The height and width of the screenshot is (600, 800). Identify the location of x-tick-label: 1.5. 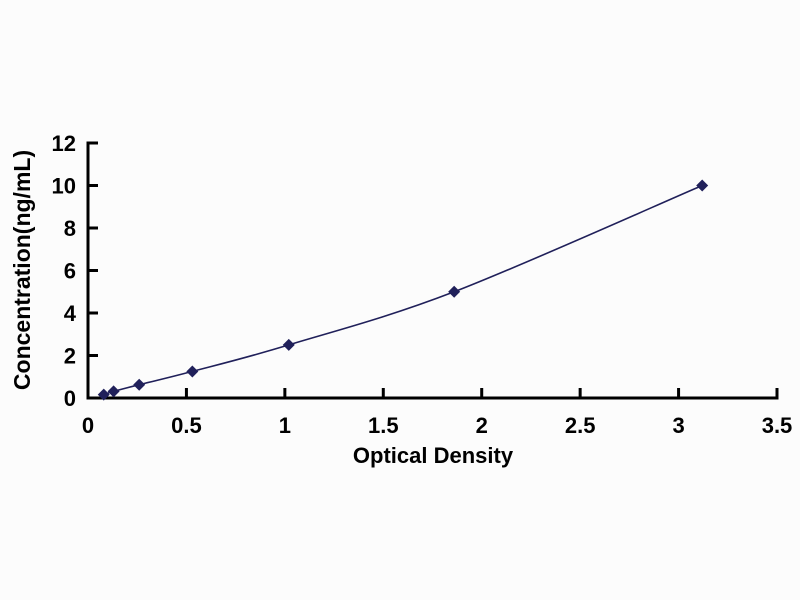
(383, 425).